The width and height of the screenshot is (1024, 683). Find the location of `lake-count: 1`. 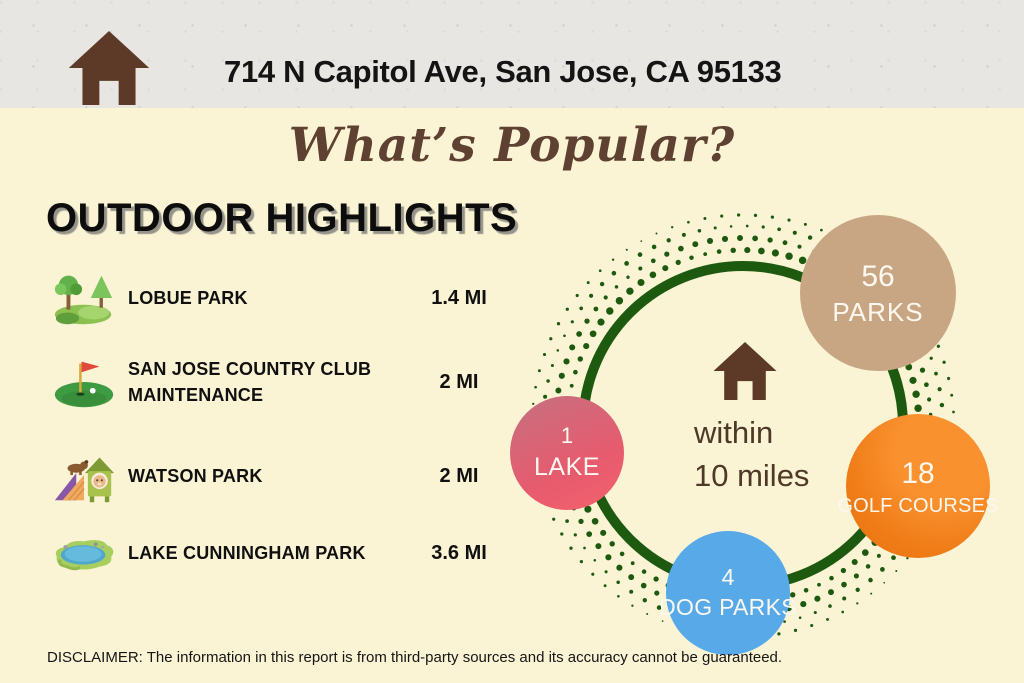

lake-count: 1 is located at coordinates (567, 436).